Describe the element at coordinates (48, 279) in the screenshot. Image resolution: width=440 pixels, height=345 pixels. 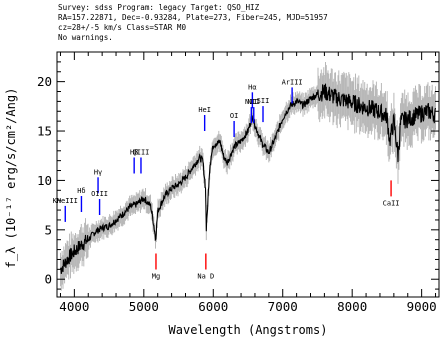
I see `y-tick-label: 0` at that location.